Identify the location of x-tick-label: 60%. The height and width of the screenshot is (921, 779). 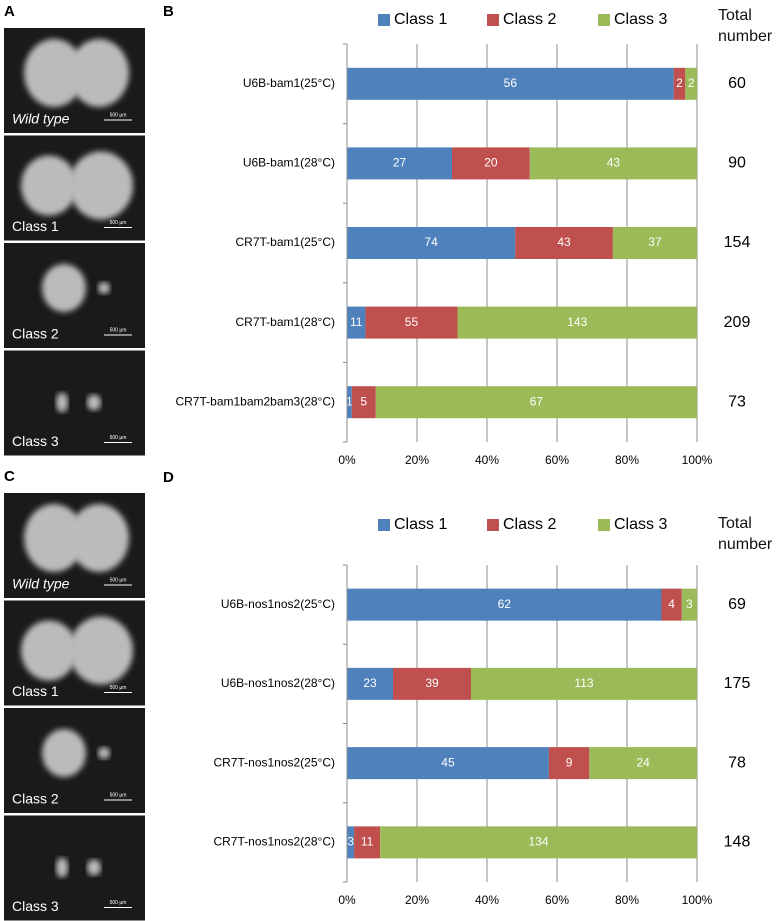
(557, 900).